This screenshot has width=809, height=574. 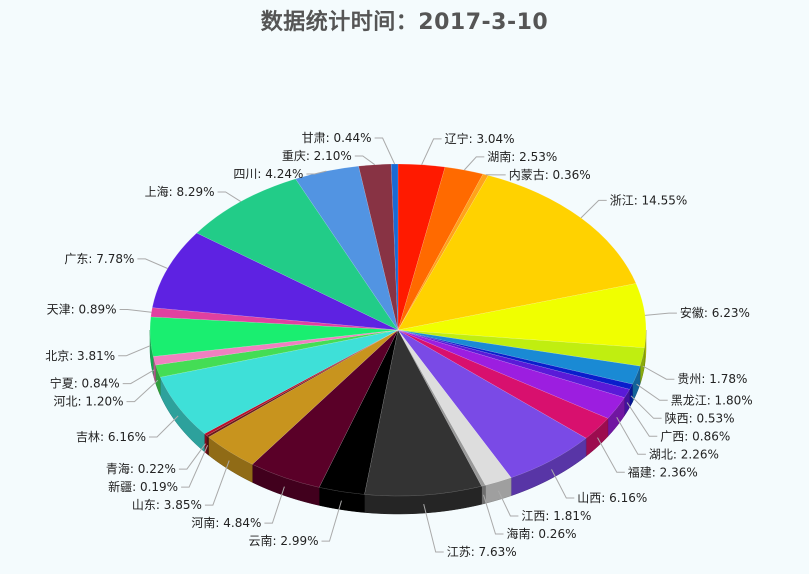 What do you see at coordinates (226, 522) in the screenshot?
I see `data-label-16: 河南: 4.84%` at bounding box center [226, 522].